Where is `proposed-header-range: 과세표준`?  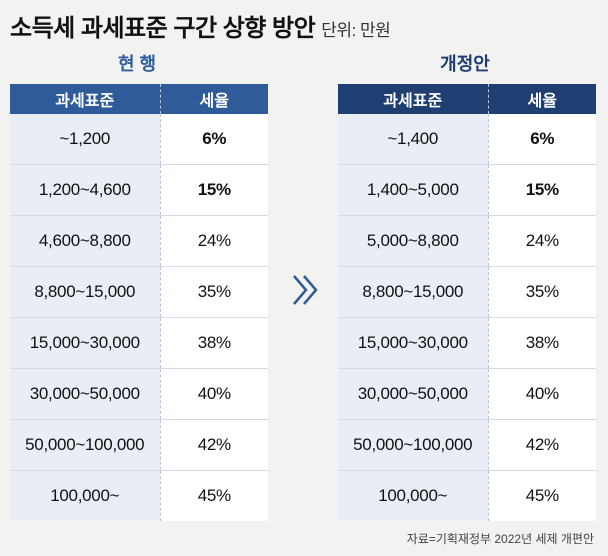
proposed-header-range: 과세표준 is located at coordinates (413, 99).